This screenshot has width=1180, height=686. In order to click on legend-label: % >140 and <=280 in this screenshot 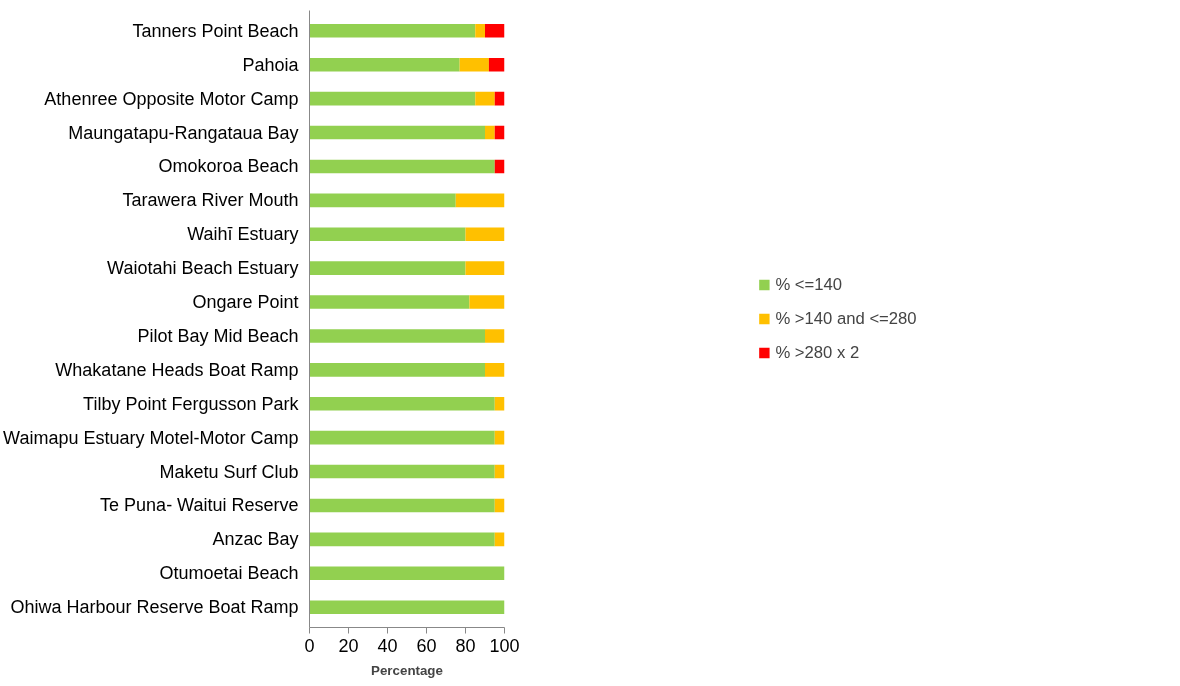, I will do `click(846, 318)`.